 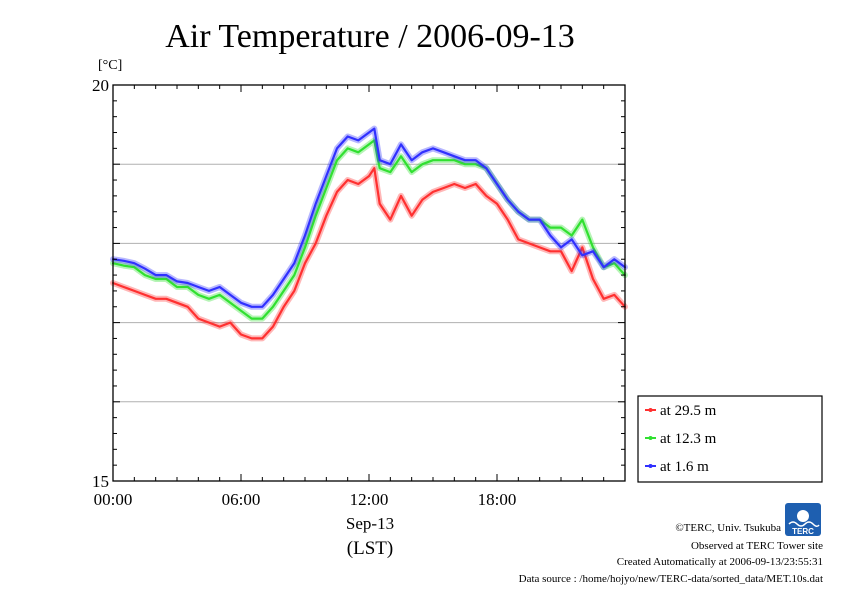 What do you see at coordinates (370, 523) in the screenshot?
I see `x-axis-date-label: Sep-13` at bounding box center [370, 523].